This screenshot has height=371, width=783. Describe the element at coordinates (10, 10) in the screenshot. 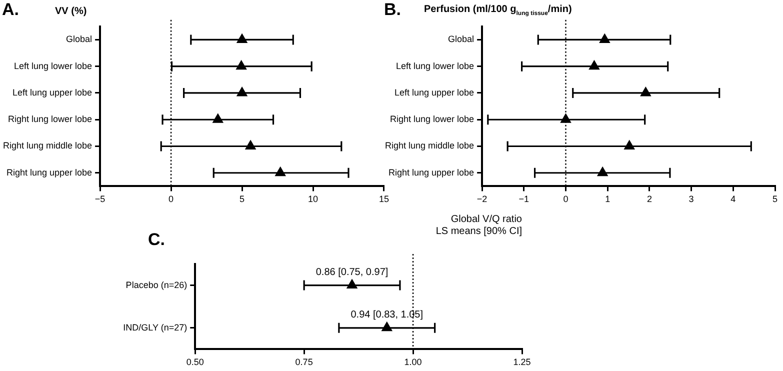

I see `chart-title: A.` at that location.